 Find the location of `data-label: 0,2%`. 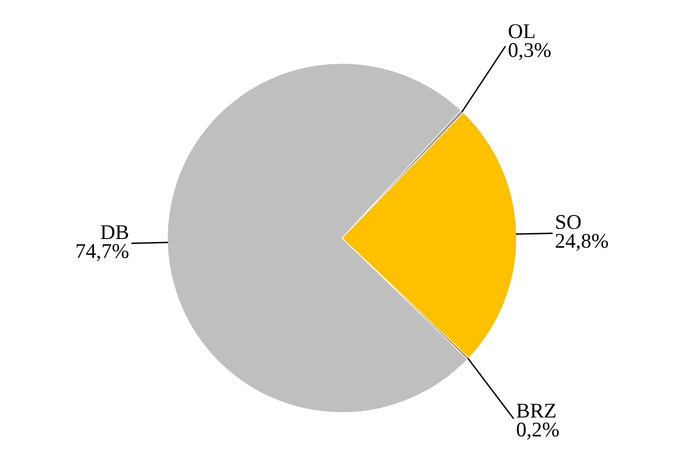

data-label: 0,2% is located at coordinates (537, 431).